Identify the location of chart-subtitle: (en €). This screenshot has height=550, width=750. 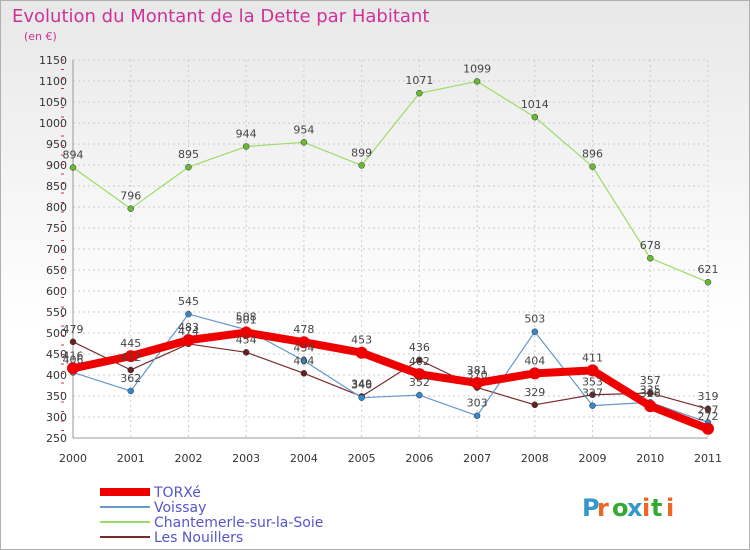
(40, 36).